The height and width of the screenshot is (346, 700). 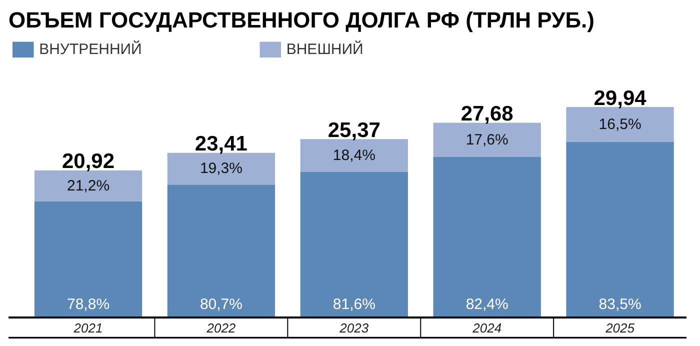 What do you see at coordinates (620, 328) in the screenshot?
I see `x-tick-label: 2025` at bounding box center [620, 328].